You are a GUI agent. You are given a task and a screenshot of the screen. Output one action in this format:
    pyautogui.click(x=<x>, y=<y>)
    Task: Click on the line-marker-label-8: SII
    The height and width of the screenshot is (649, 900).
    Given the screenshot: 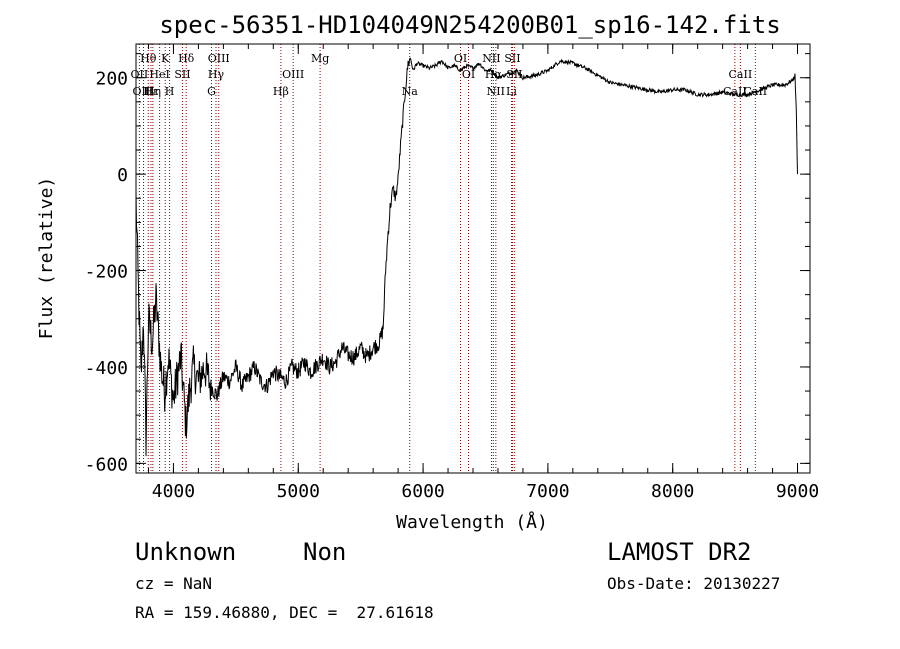 What is the action you would take?
    pyautogui.click(x=182, y=74)
    